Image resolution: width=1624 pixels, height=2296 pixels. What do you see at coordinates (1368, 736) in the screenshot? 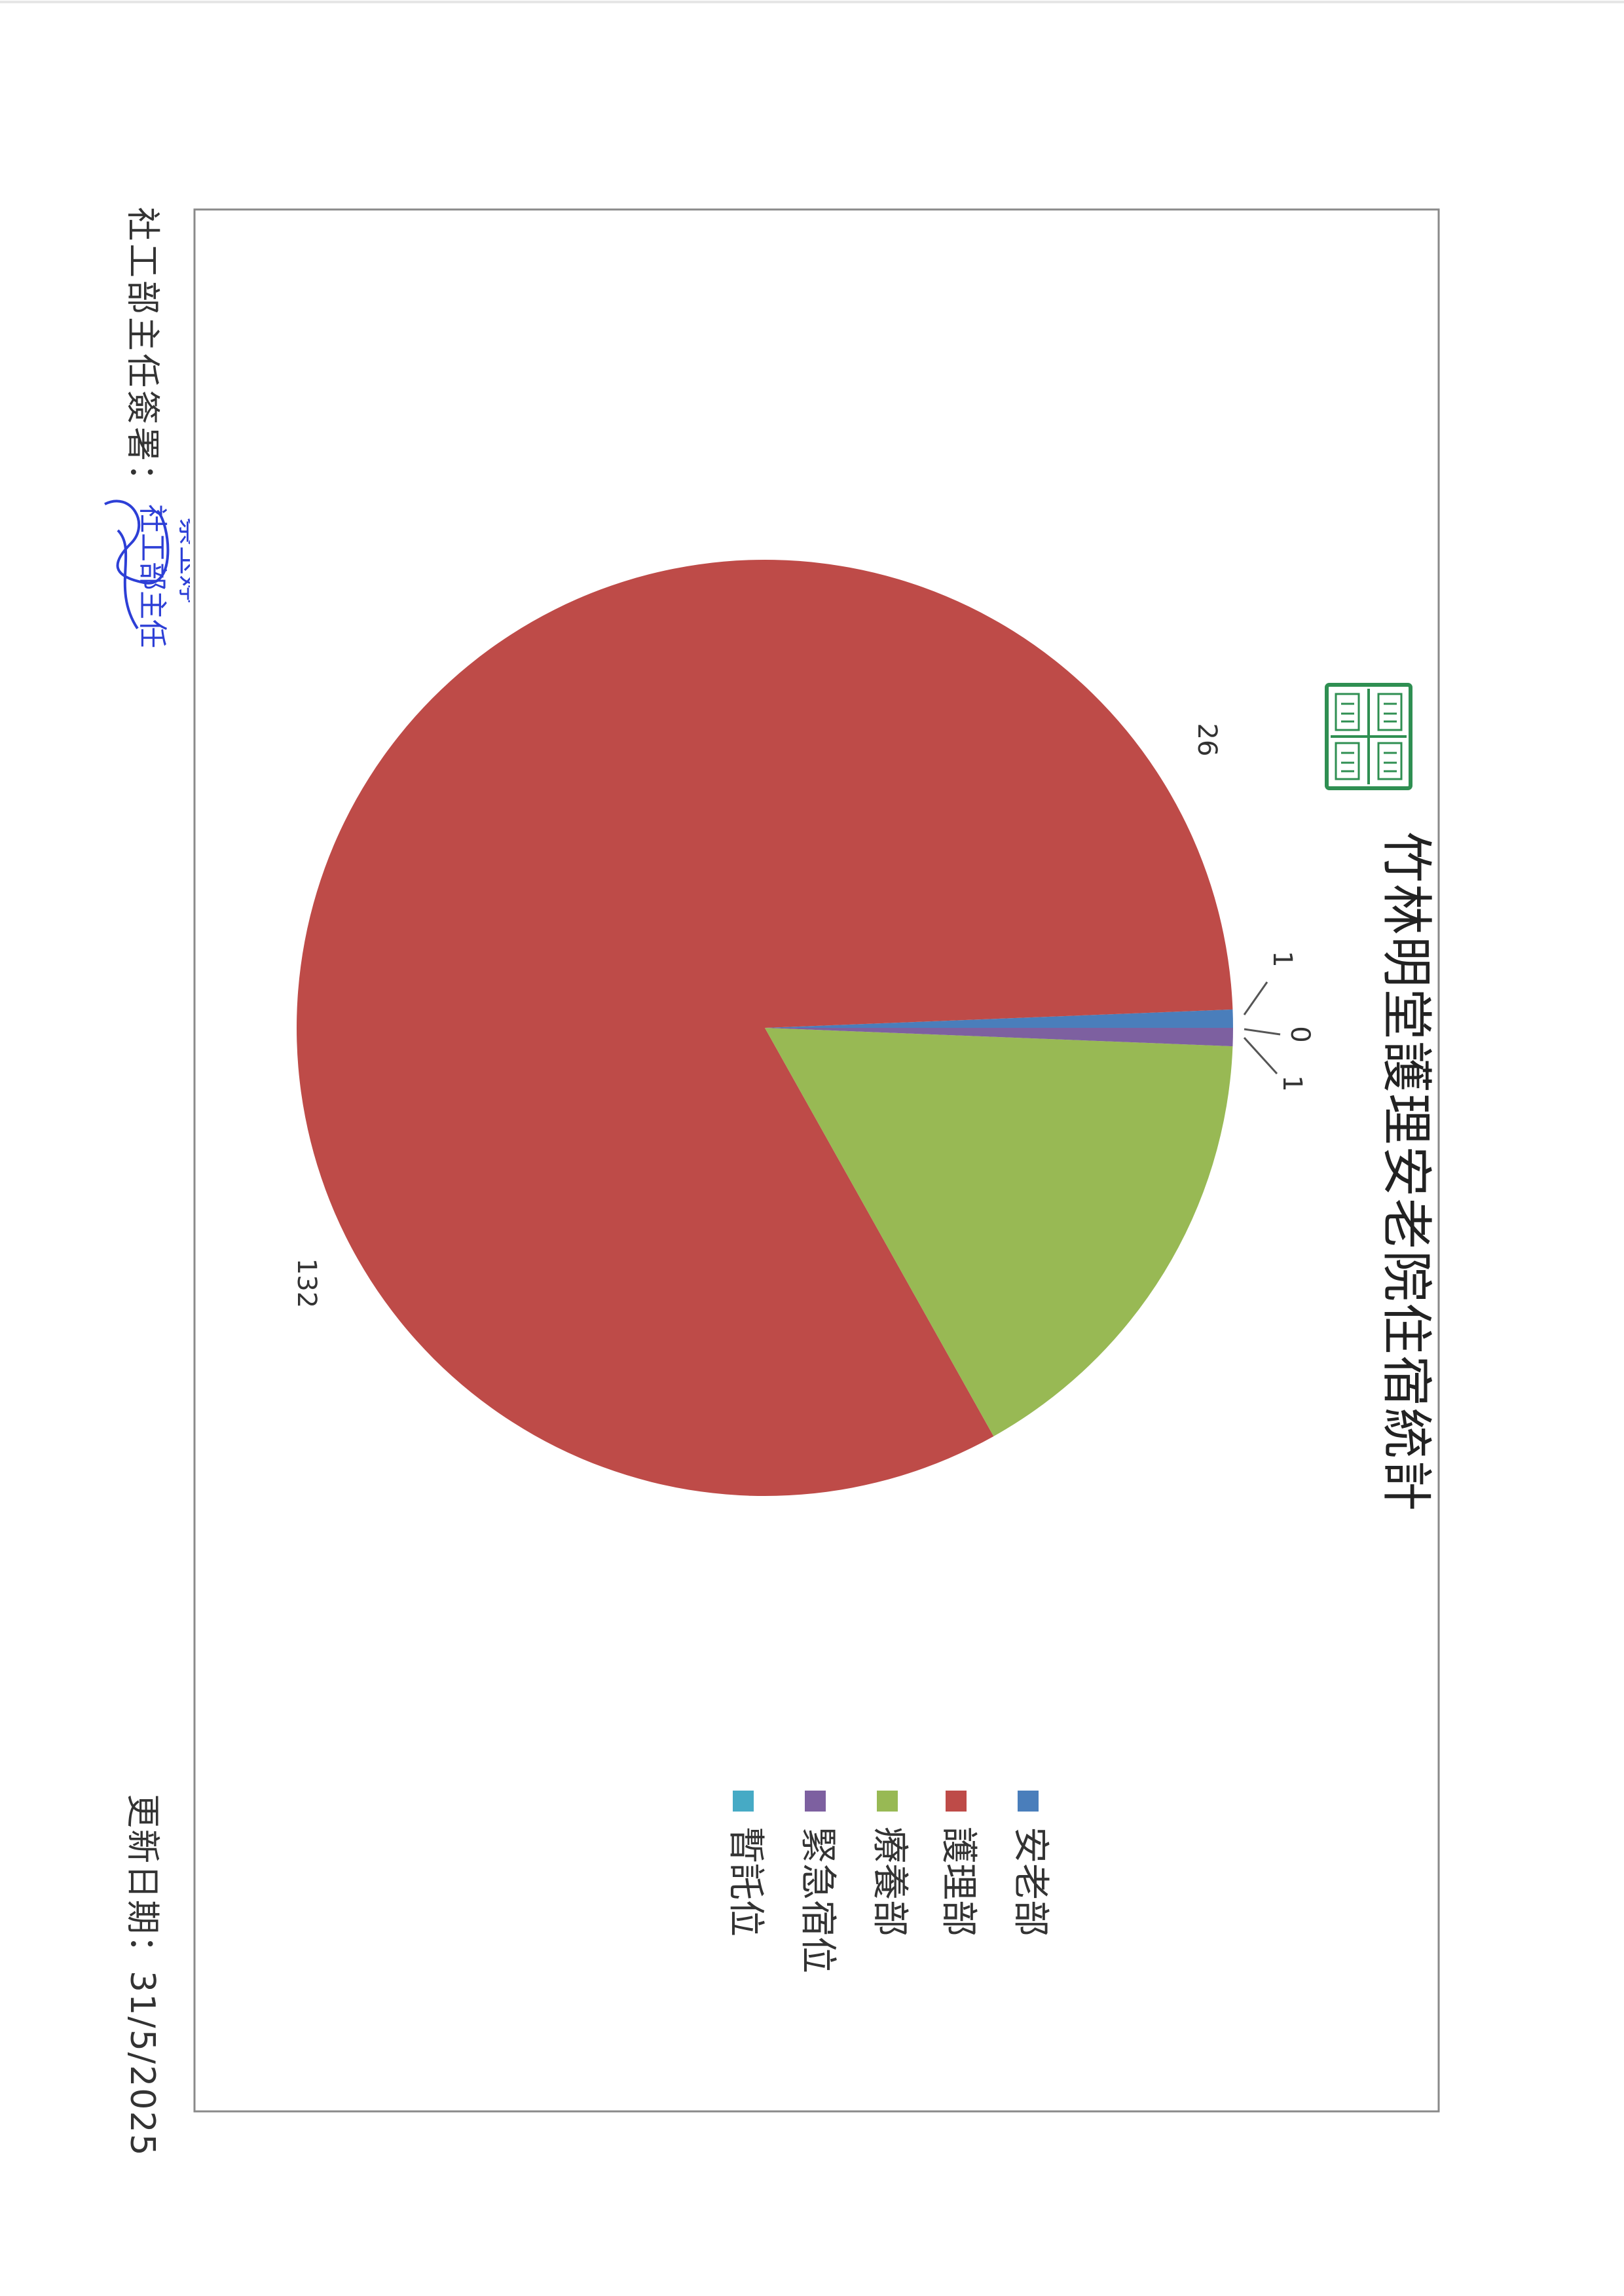
I see `seal-stamp-icon` at bounding box center [1368, 736].